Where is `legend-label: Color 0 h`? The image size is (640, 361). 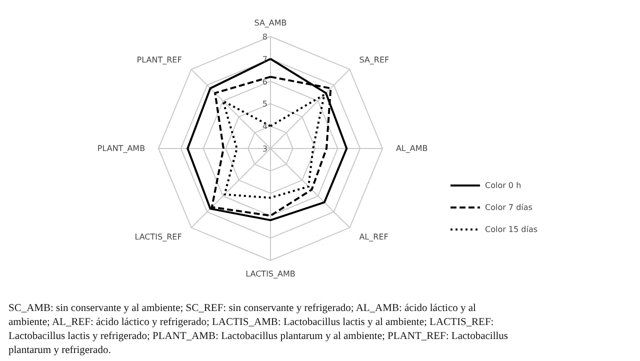 legend-label: Color 0 h is located at coordinates (503, 185).